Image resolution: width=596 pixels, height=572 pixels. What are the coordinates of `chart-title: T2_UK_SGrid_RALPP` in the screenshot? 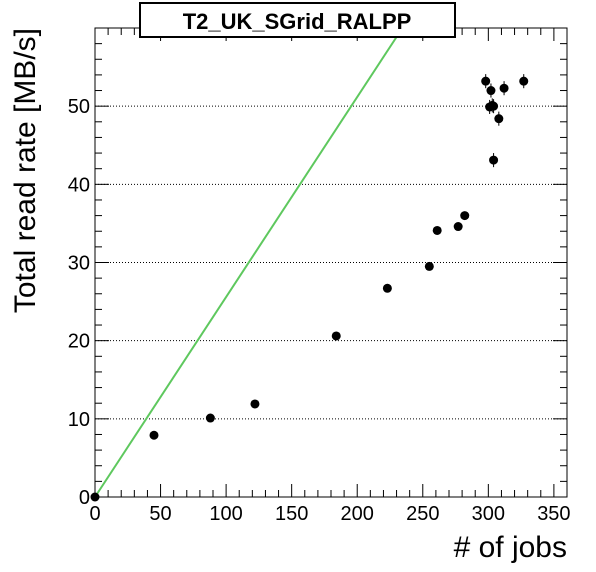 It's located at (297, 21).